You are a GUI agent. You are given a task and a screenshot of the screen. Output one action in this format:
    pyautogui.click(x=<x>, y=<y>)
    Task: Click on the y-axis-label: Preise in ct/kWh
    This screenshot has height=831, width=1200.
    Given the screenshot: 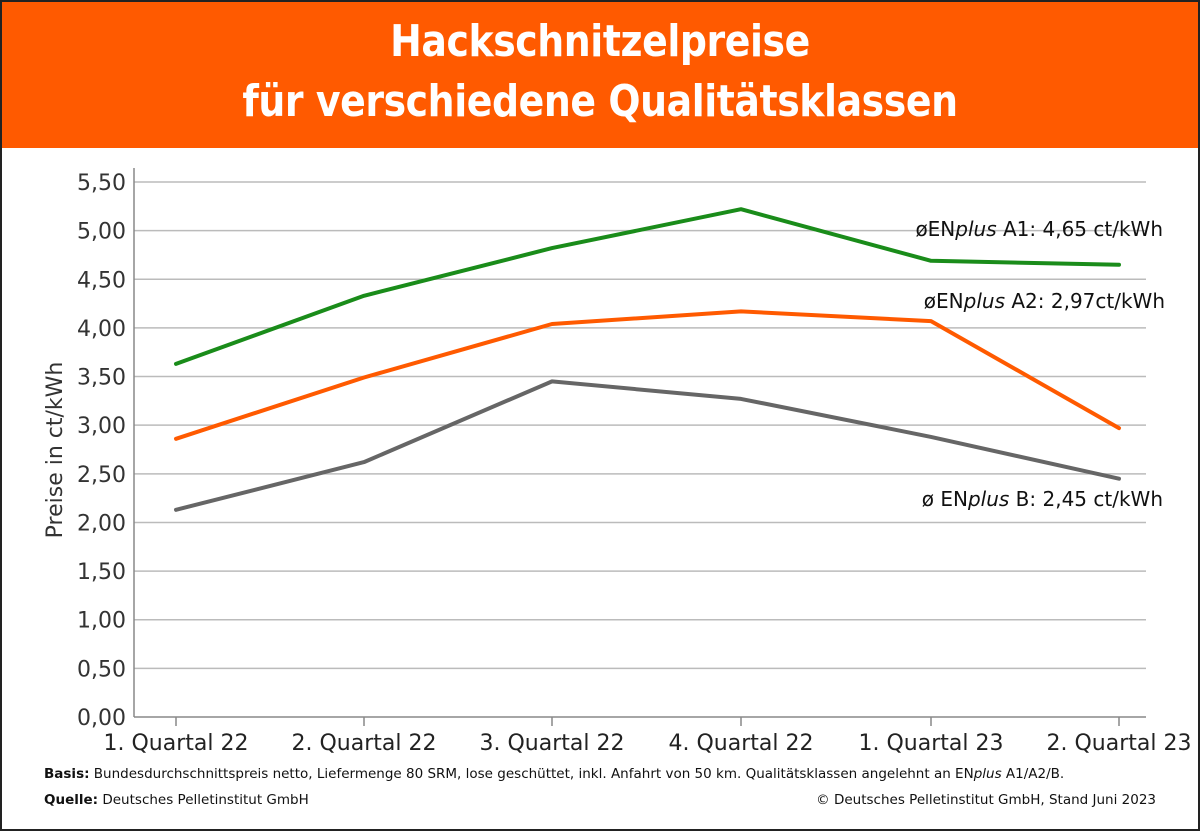 What is the action you would take?
    pyautogui.click(x=55, y=450)
    